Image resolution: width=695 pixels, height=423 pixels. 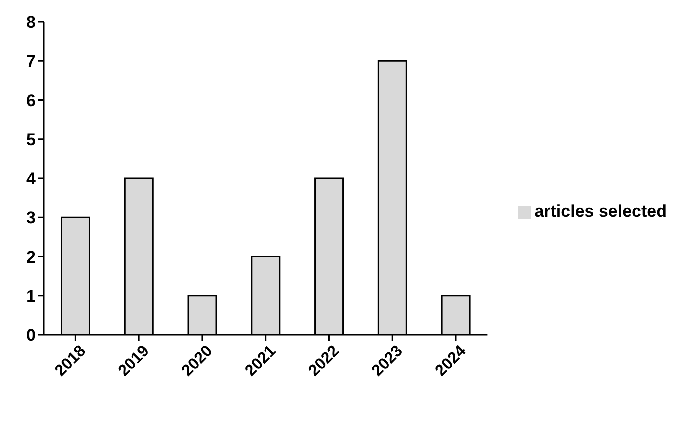 I want to click on y-tick-label: 5, so click(x=31, y=140).